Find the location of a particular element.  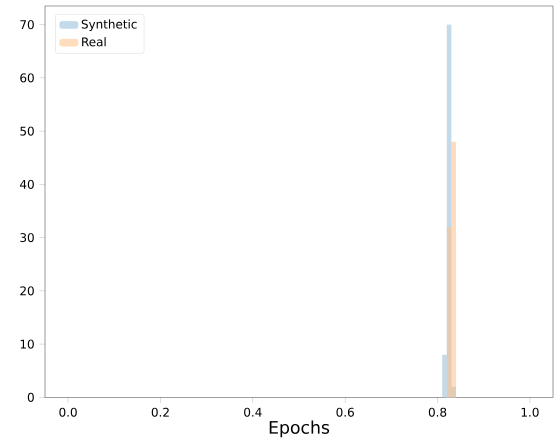

y-tick-label: 40 is located at coordinates (27, 184).